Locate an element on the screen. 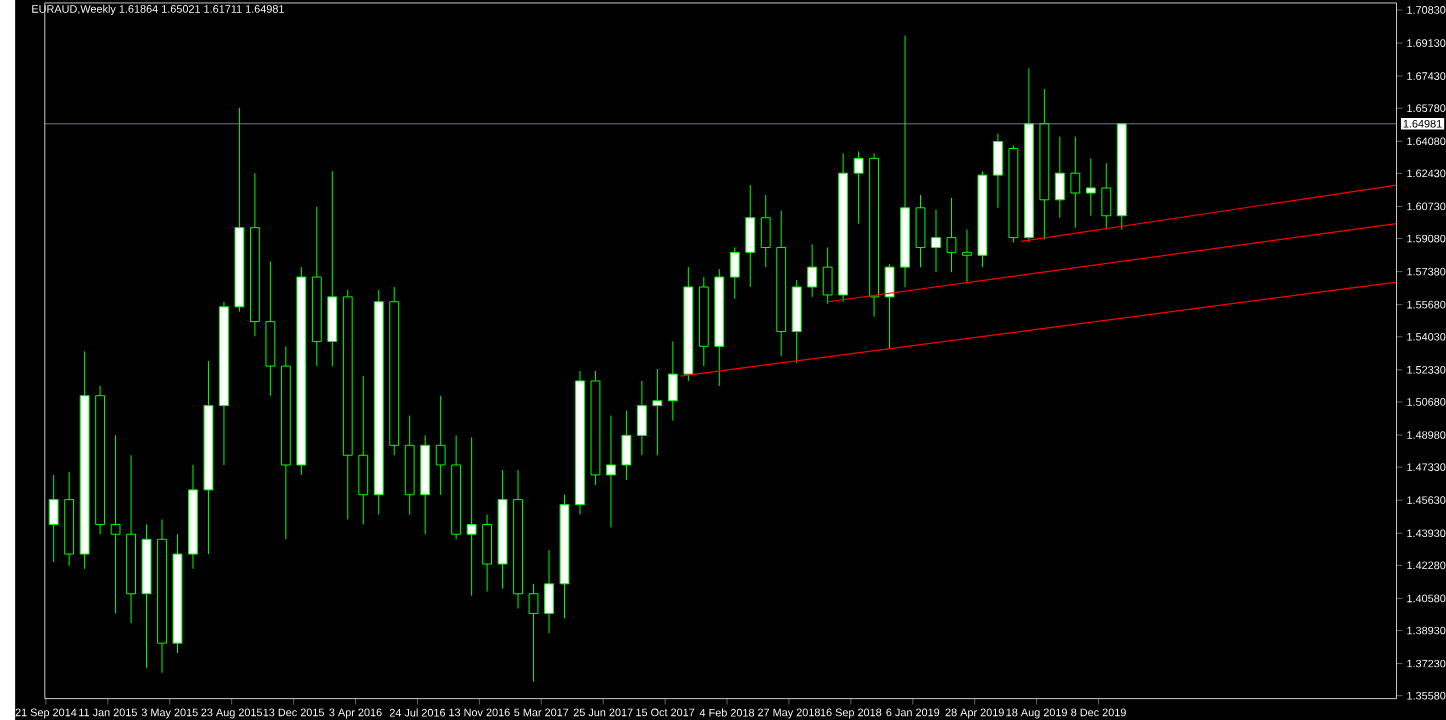  x-tick-label: 21 Sep 2014 is located at coordinates (46, 713).